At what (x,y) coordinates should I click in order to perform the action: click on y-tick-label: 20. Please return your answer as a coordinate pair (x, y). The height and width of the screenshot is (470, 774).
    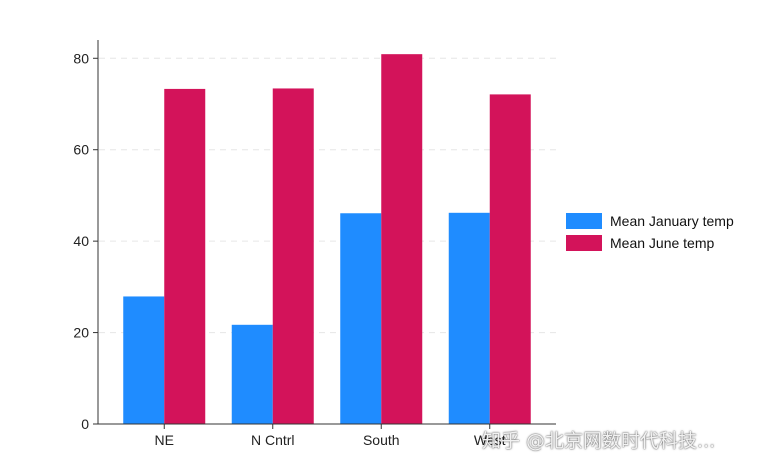
    Looking at the image, I should click on (81, 333).